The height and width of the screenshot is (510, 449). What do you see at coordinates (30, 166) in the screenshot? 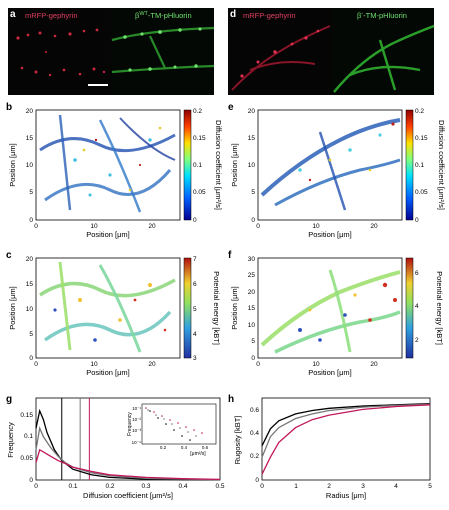
I see `panel-b-yticks: 20 15 10 5 0` at bounding box center [30, 166].